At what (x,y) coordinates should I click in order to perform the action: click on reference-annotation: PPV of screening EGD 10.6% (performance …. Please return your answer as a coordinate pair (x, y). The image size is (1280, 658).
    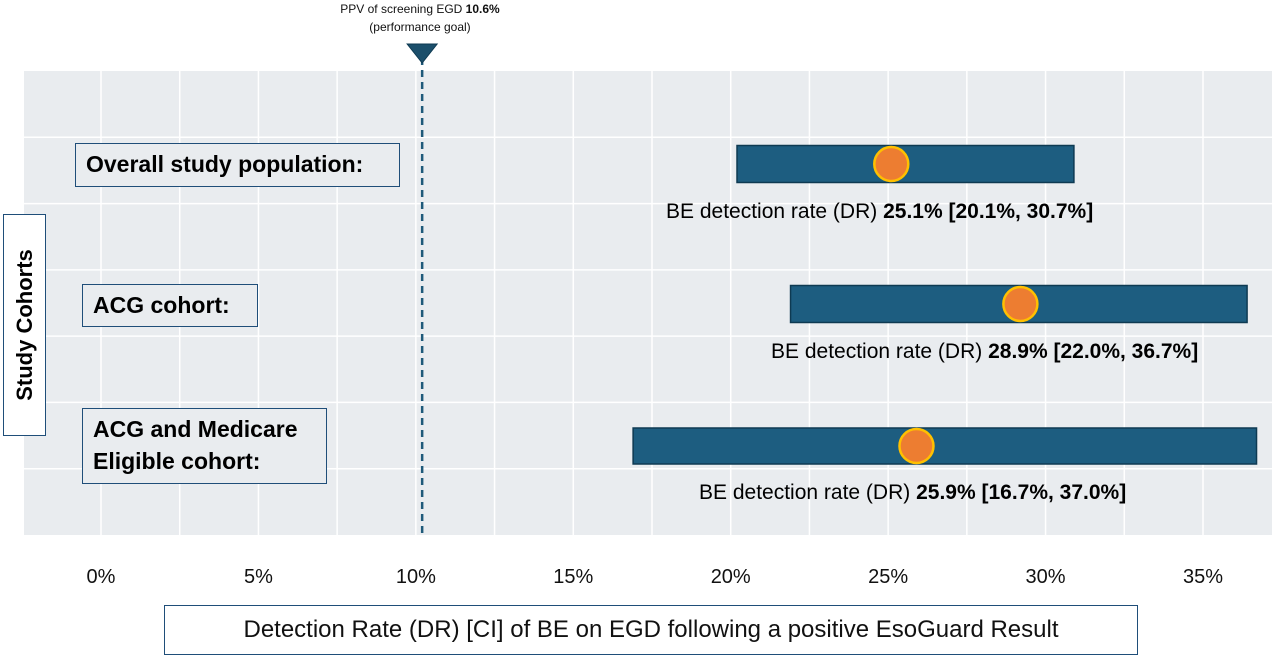
    Looking at the image, I should click on (420, 18).